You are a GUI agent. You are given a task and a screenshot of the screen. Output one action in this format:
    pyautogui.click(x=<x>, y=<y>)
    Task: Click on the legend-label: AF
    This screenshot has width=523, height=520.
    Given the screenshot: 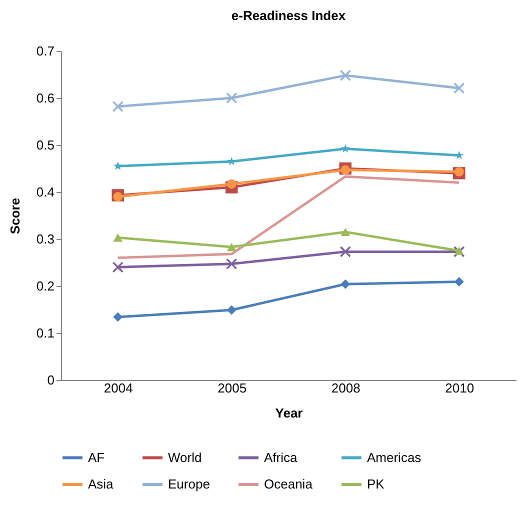 What is the action you would take?
    pyautogui.click(x=96, y=457)
    